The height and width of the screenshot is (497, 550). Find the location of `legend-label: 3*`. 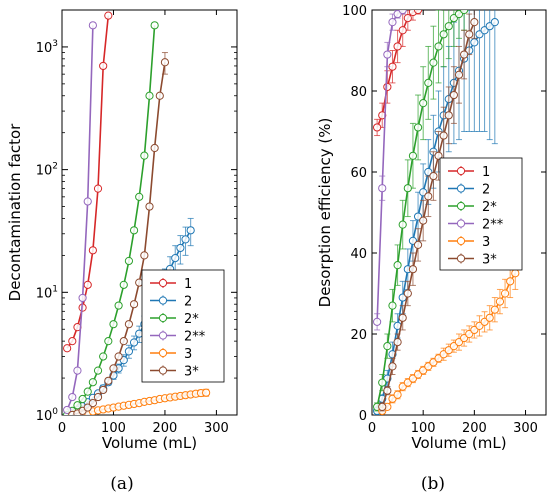

legend-label: 3* is located at coordinates (191, 372).